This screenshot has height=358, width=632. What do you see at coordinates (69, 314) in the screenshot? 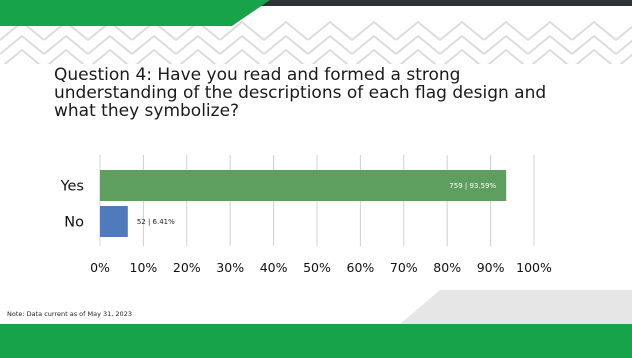
I see `data-note: Note: Data current as of May 31, 2023` at bounding box center [69, 314].